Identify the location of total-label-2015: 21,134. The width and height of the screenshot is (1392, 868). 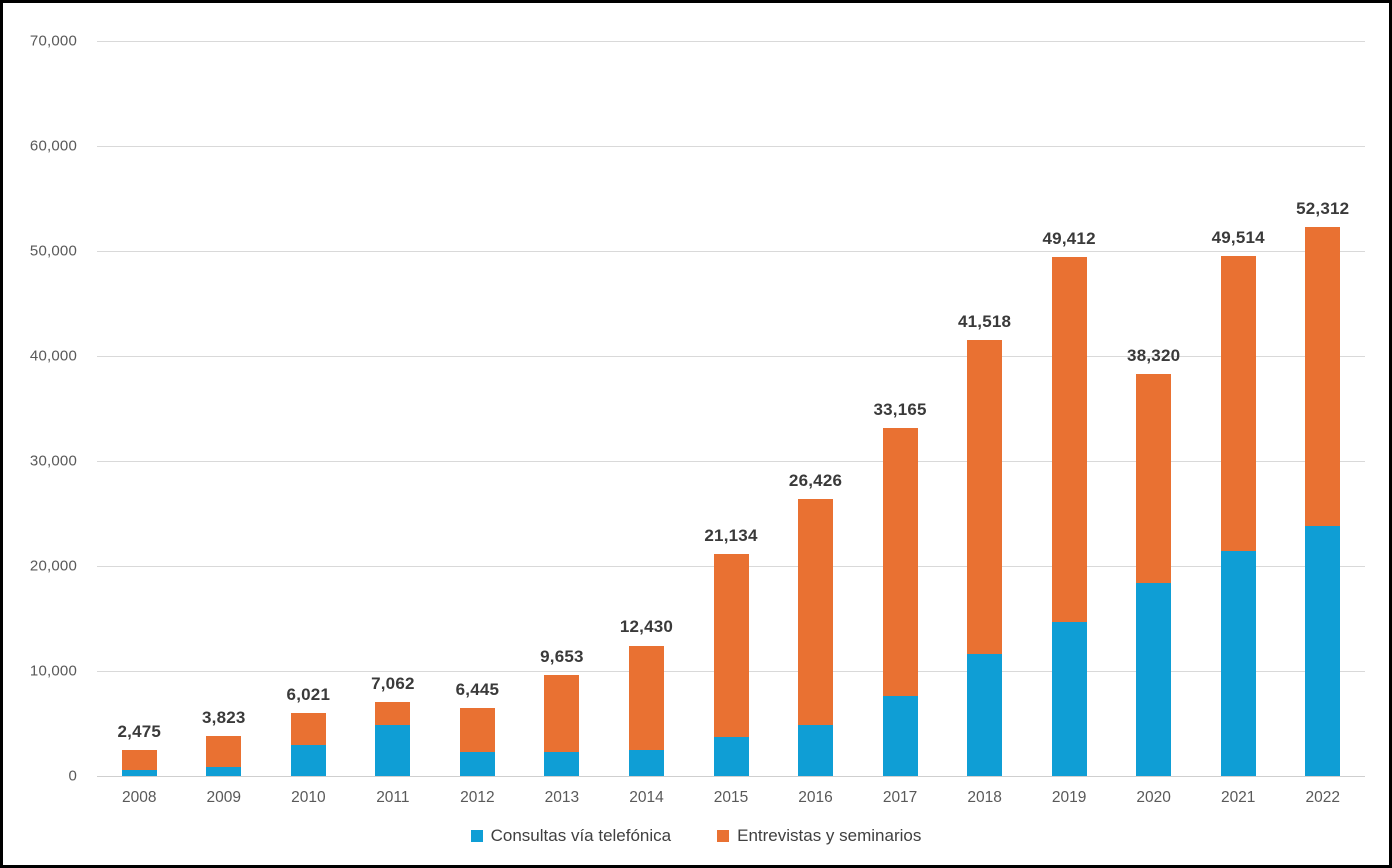
(731, 536).